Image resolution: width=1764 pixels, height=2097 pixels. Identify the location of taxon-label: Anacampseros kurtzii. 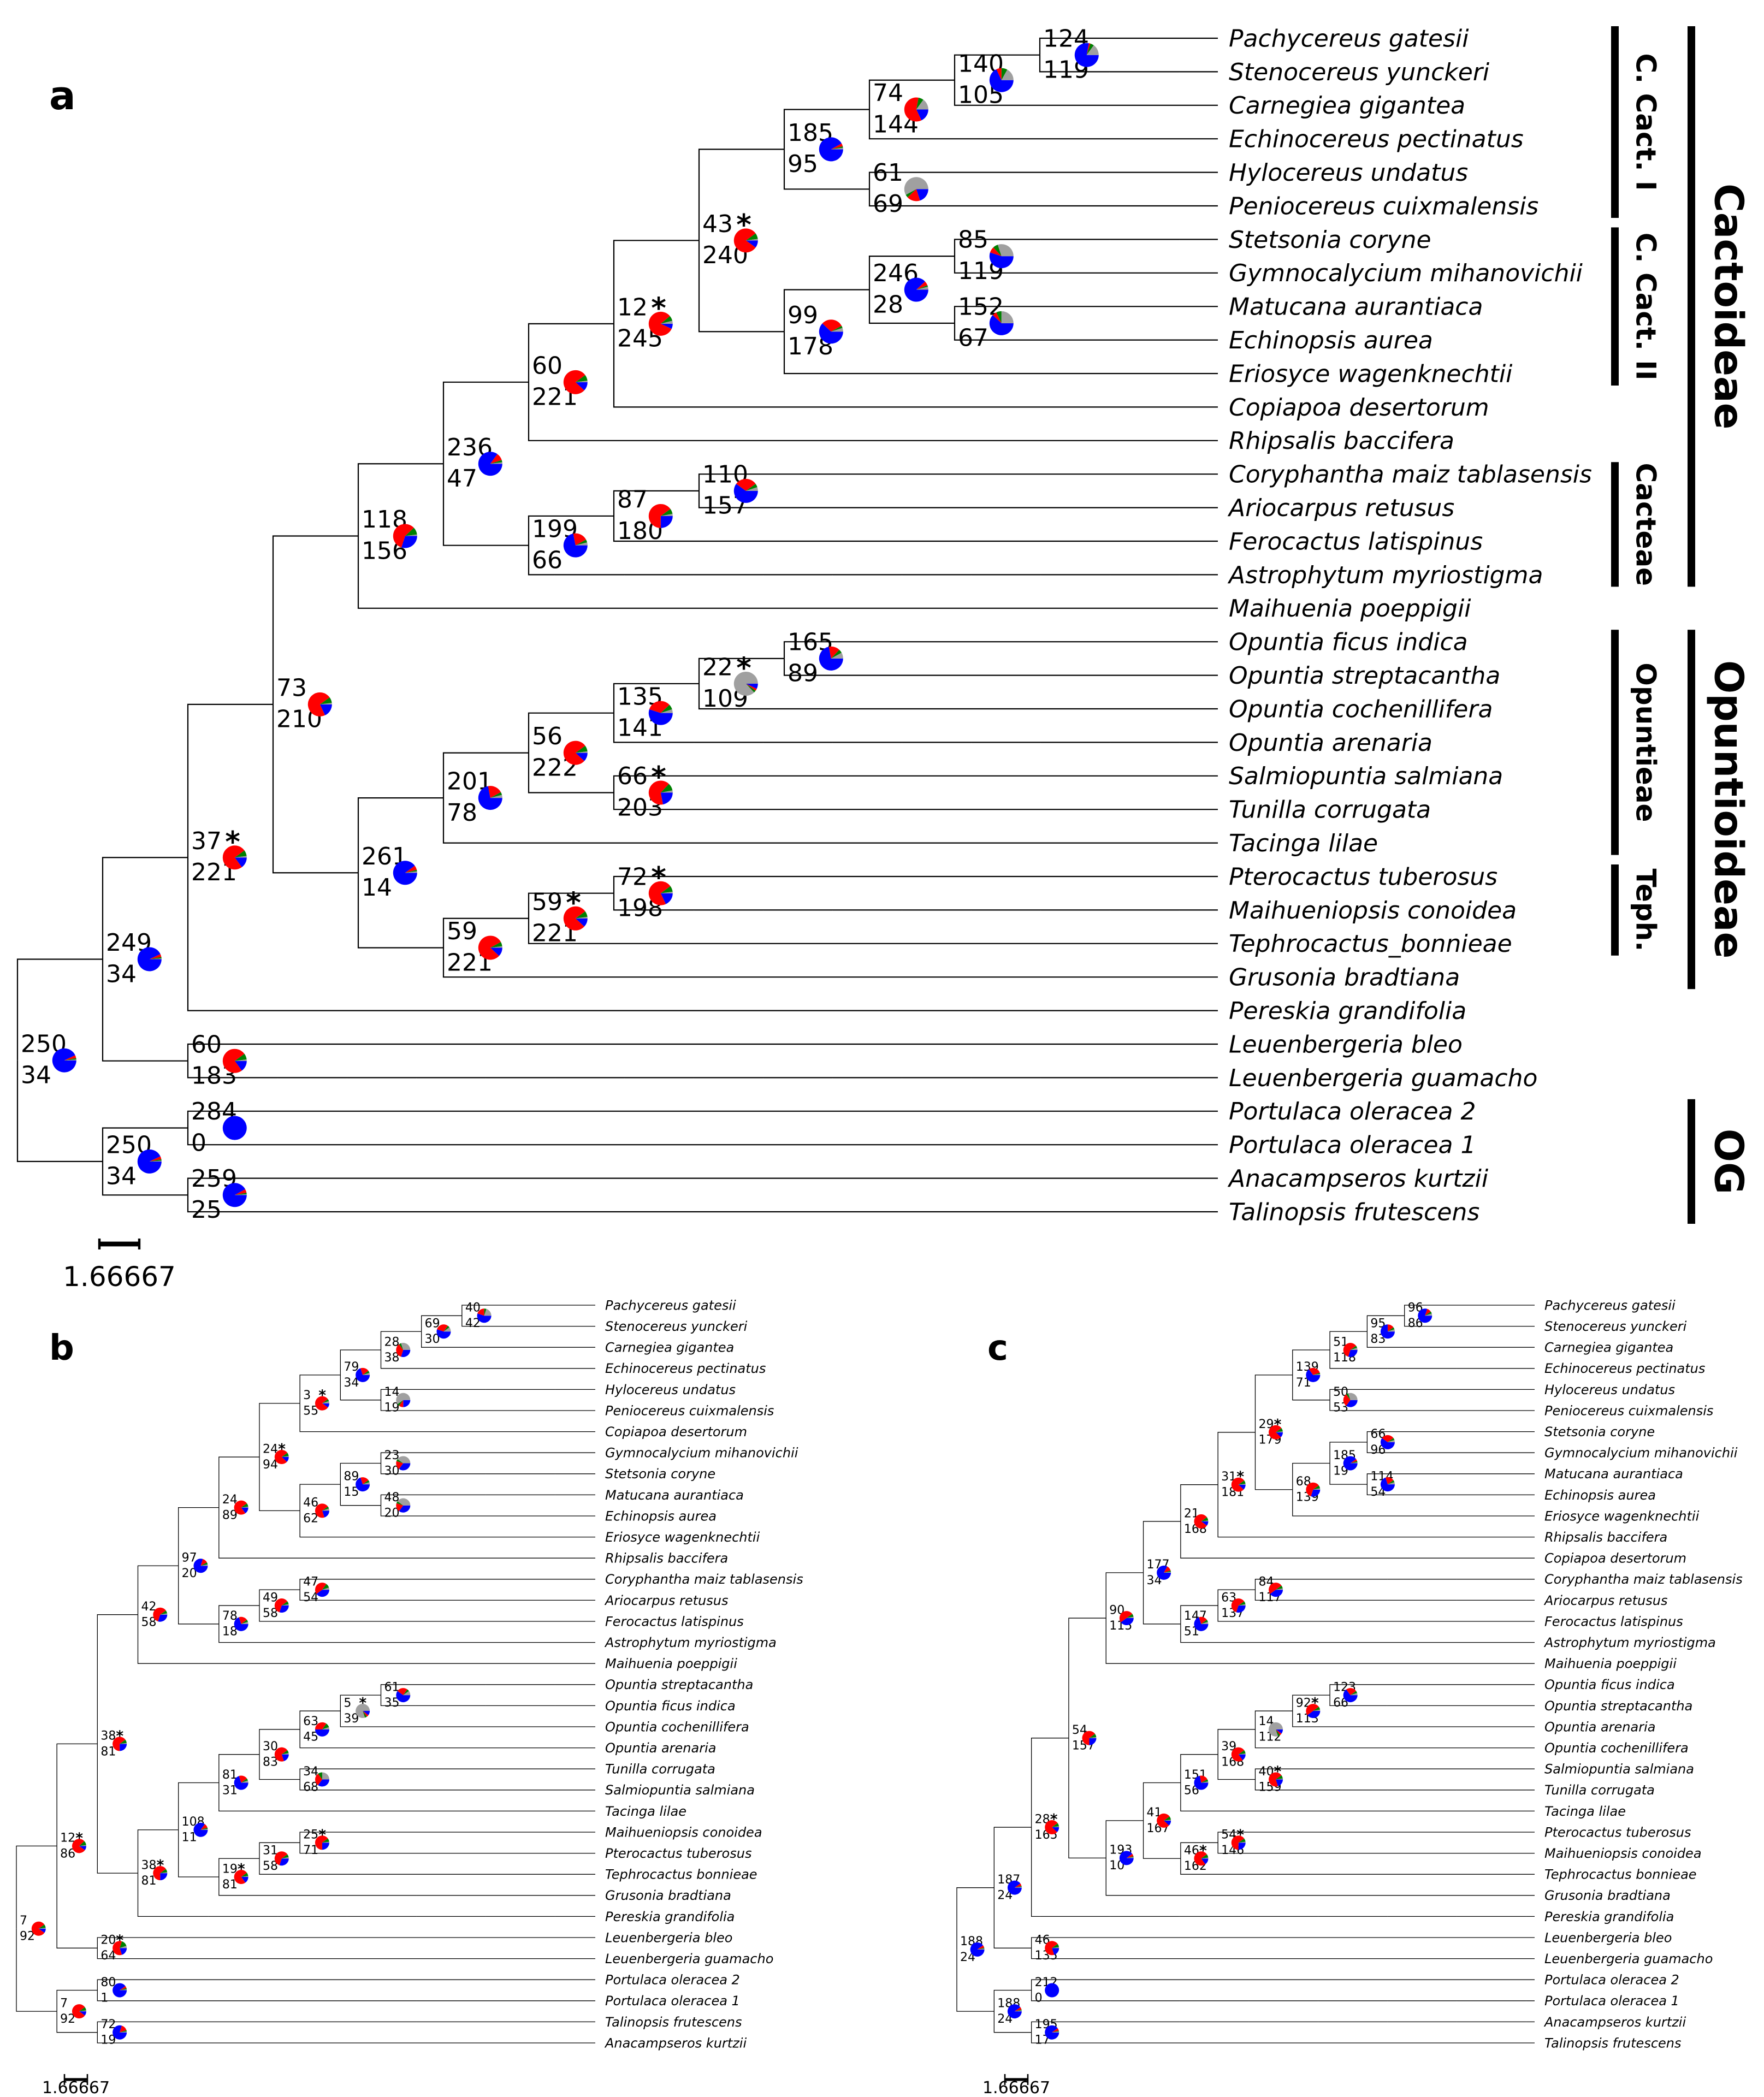
(1358, 1179).